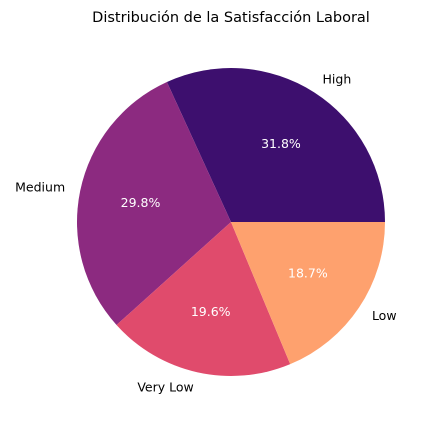  What do you see at coordinates (308, 272) in the screenshot?
I see `slice-percent-low: 18.7%` at bounding box center [308, 272].